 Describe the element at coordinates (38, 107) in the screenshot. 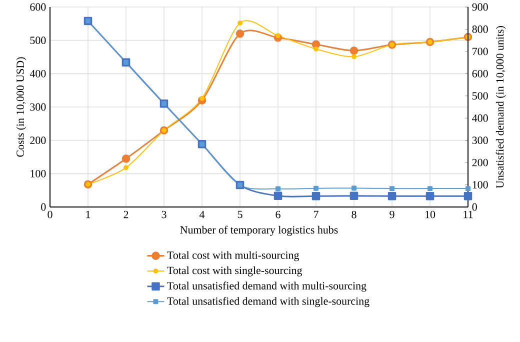

I see `y-tick-label: 300` at that location.